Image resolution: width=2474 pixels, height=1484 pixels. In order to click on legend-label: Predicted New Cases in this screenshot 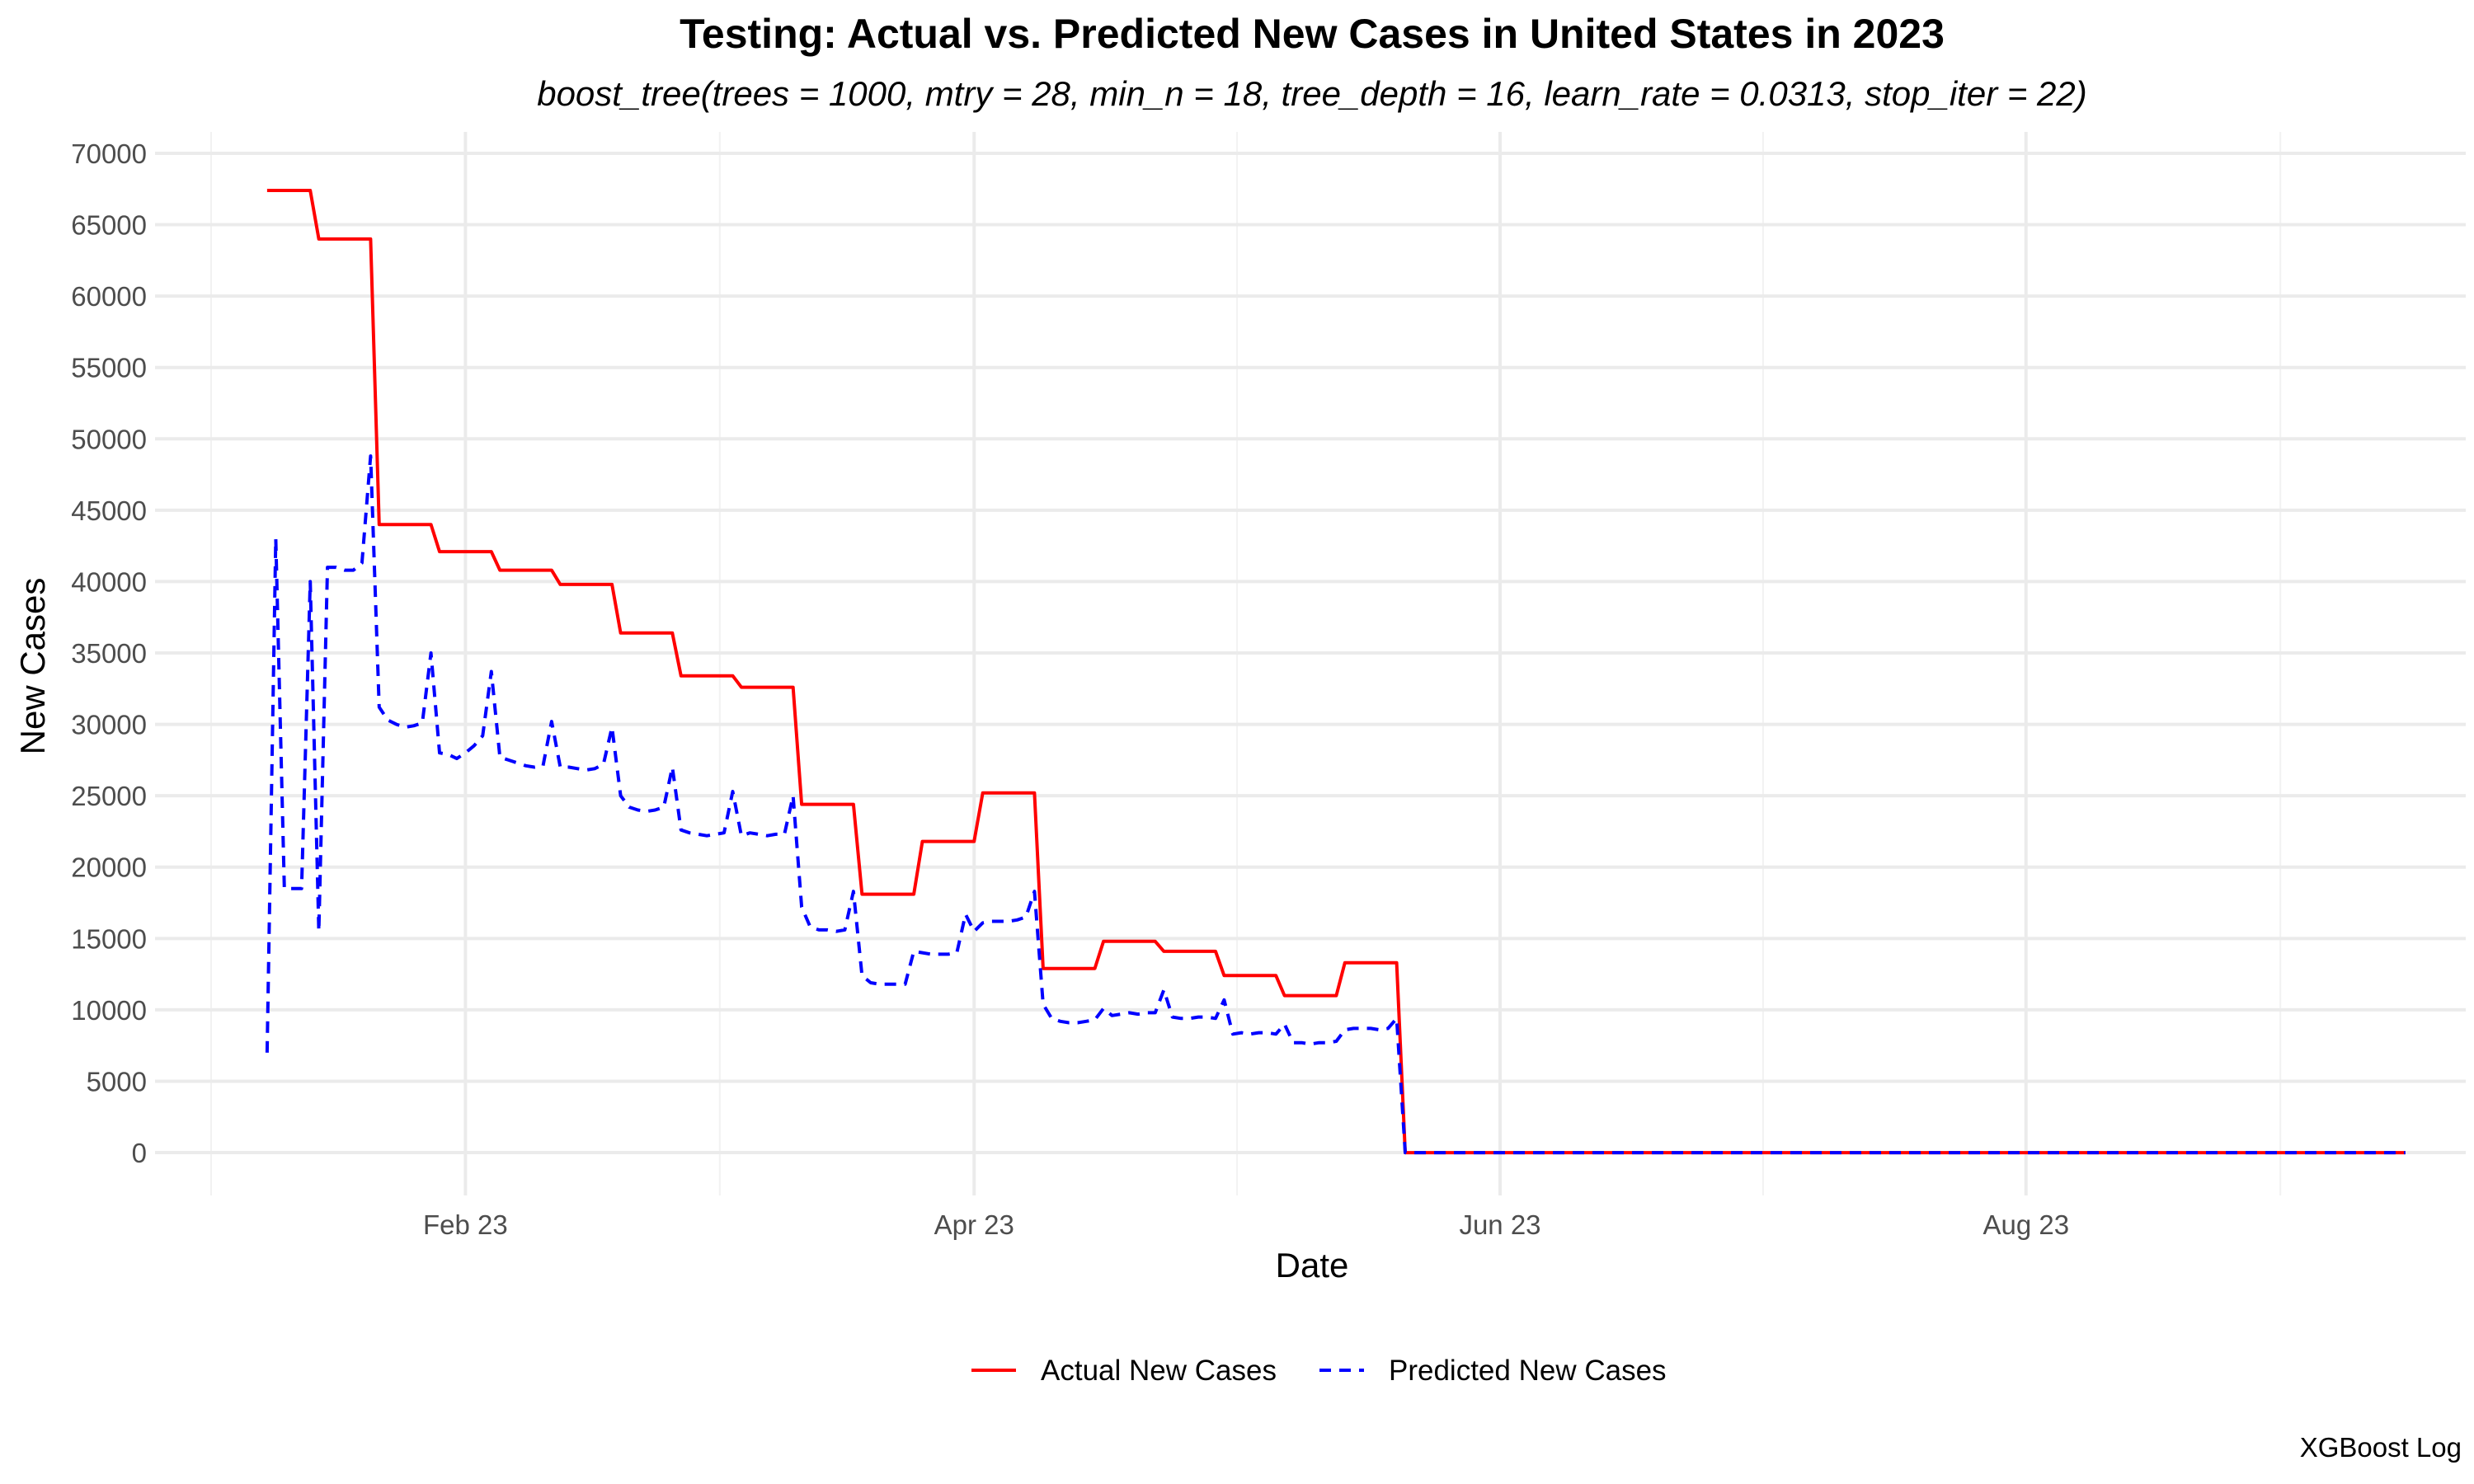, I will do `click(1528, 1371)`.